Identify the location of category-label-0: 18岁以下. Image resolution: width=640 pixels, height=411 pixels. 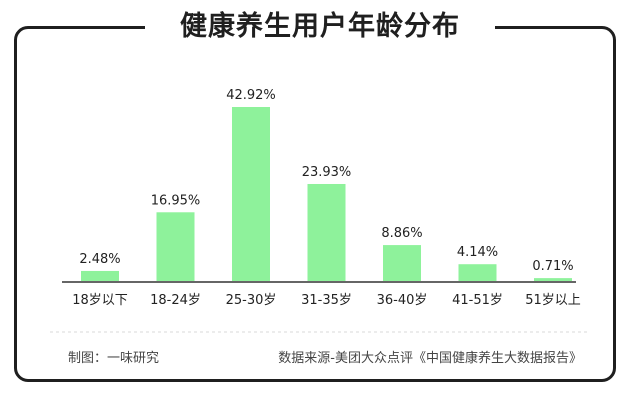
(100, 300).